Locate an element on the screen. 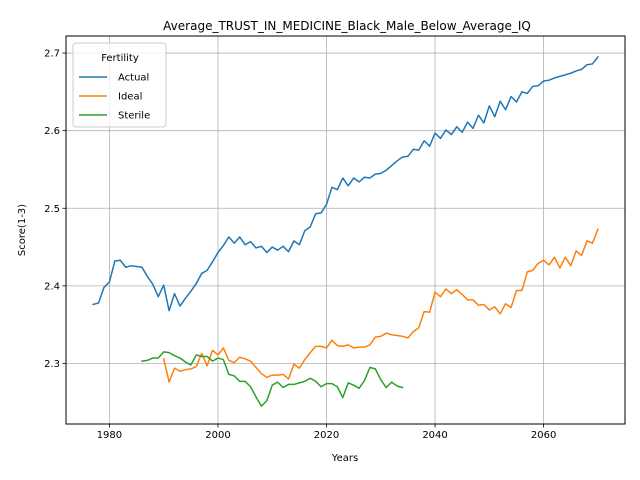  legend-label-sterile: Sterile is located at coordinates (134, 116).